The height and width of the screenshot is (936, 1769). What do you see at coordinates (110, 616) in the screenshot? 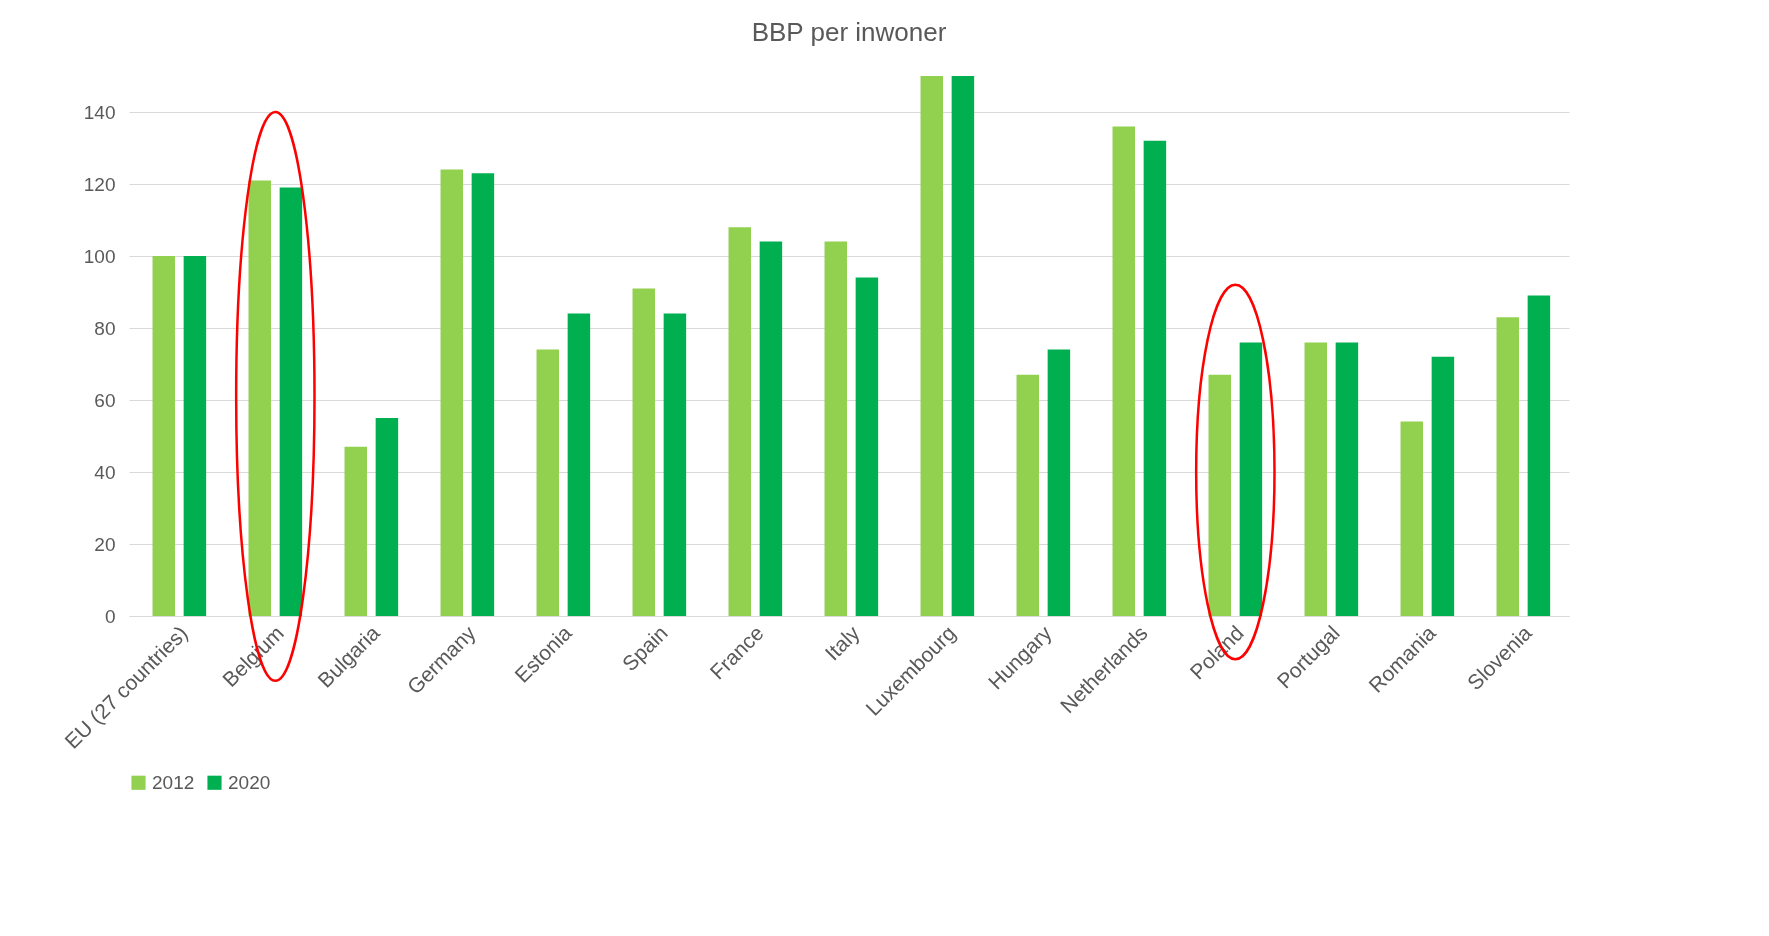
I see `y-tick-label: 0` at bounding box center [110, 616].